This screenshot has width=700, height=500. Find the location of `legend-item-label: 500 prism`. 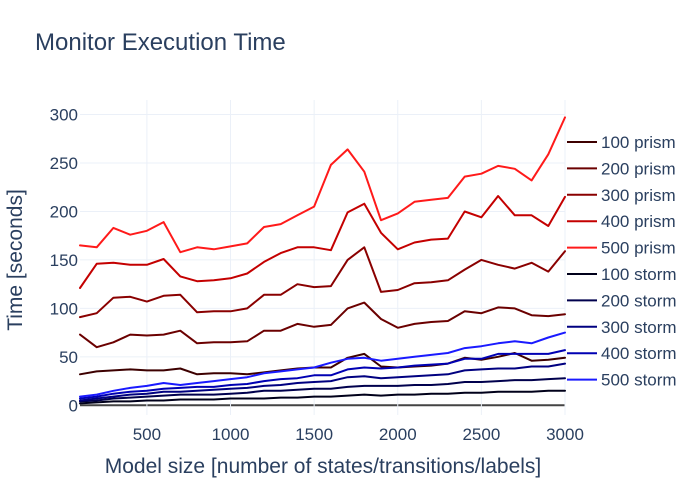

legend-item-label: 500 prism is located at coordinates (638, 248).